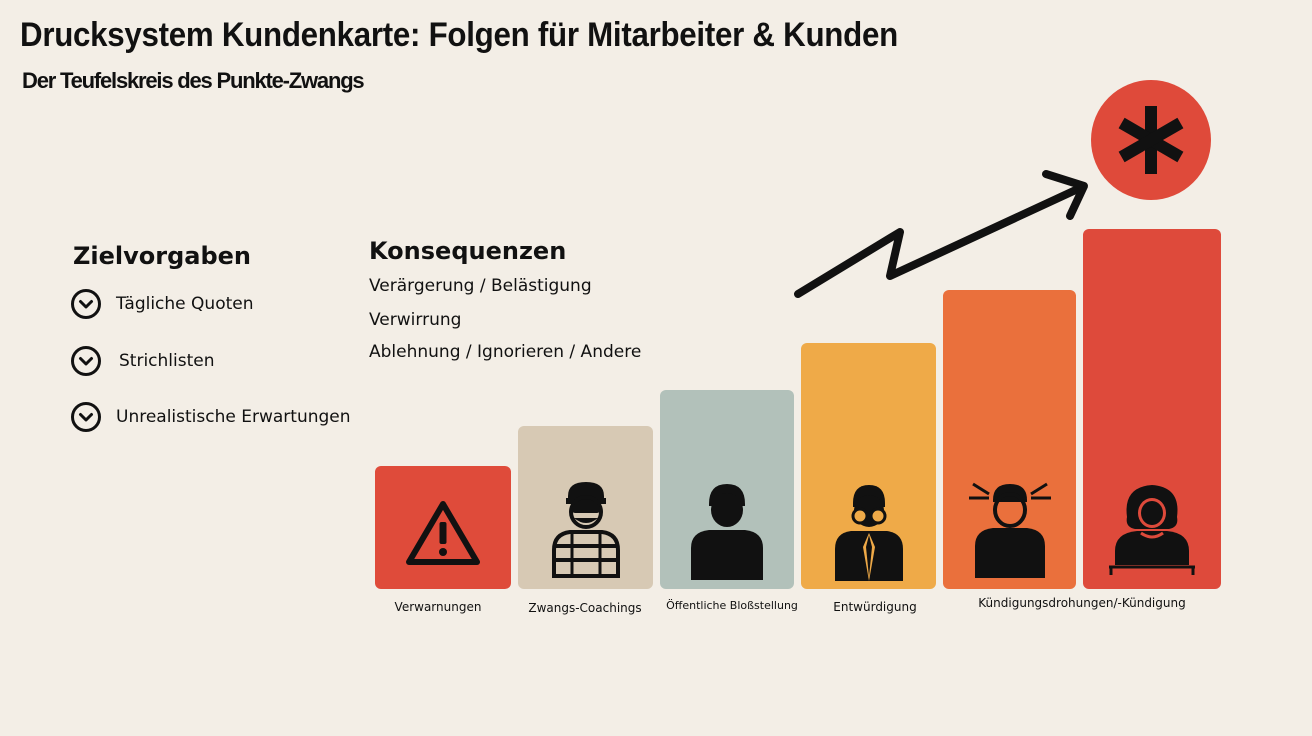  What do you see at coordinates (1152, 409) in the screenshot?
I see `step-bar-final` at bounding box center [1152, 409].